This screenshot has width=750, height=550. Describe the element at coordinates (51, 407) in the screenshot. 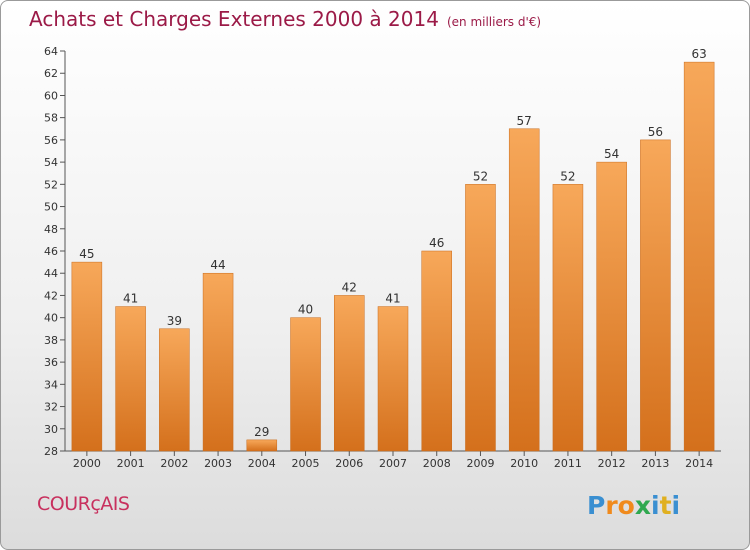

I see `y-tick-label: 32` at that location.